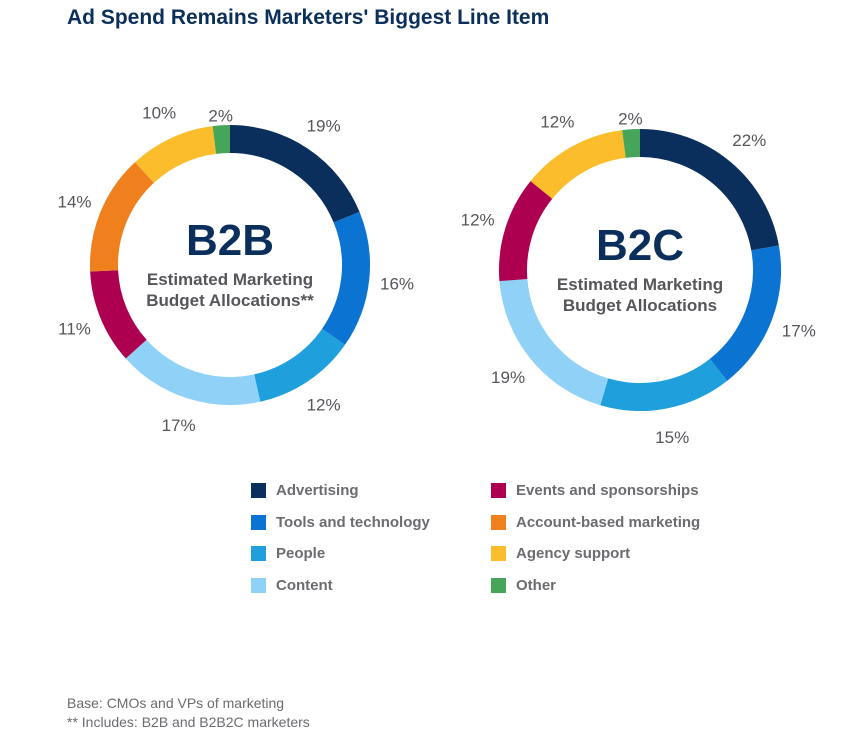 This screenshot has height=741, width=856. Describe the element at coordinates (608, 522) in the screenshot. I see `legend-label: Account-based marketing` at that location.